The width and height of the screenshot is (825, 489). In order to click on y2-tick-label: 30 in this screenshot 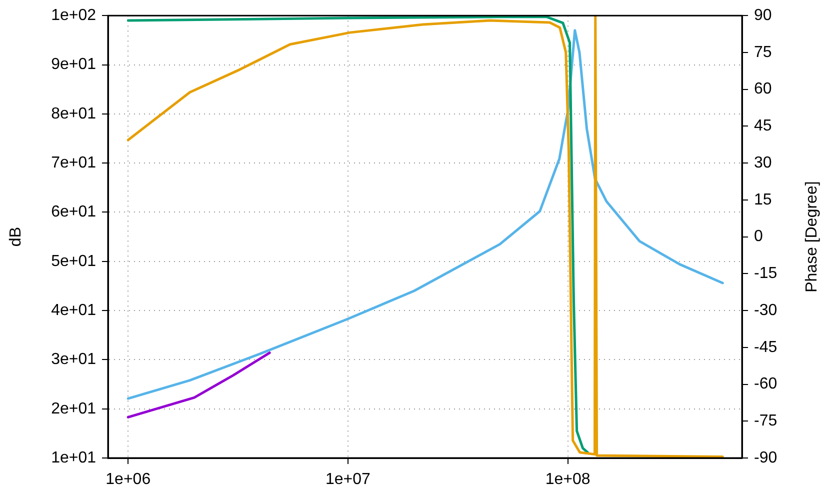, I will do `click(763, 163)`.